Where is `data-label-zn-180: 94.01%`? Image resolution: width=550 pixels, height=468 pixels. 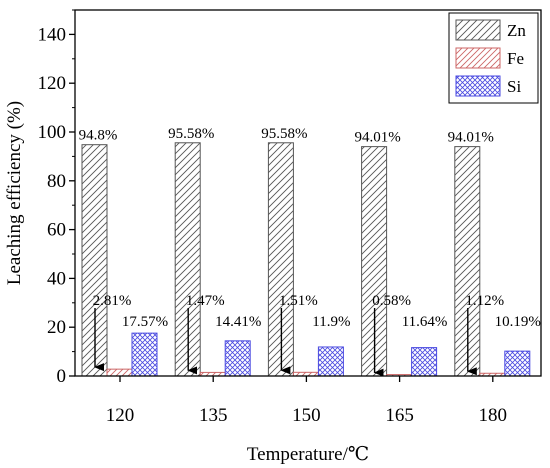 data-label-zn-180: 94.01% is located at coordinates (471, 138).